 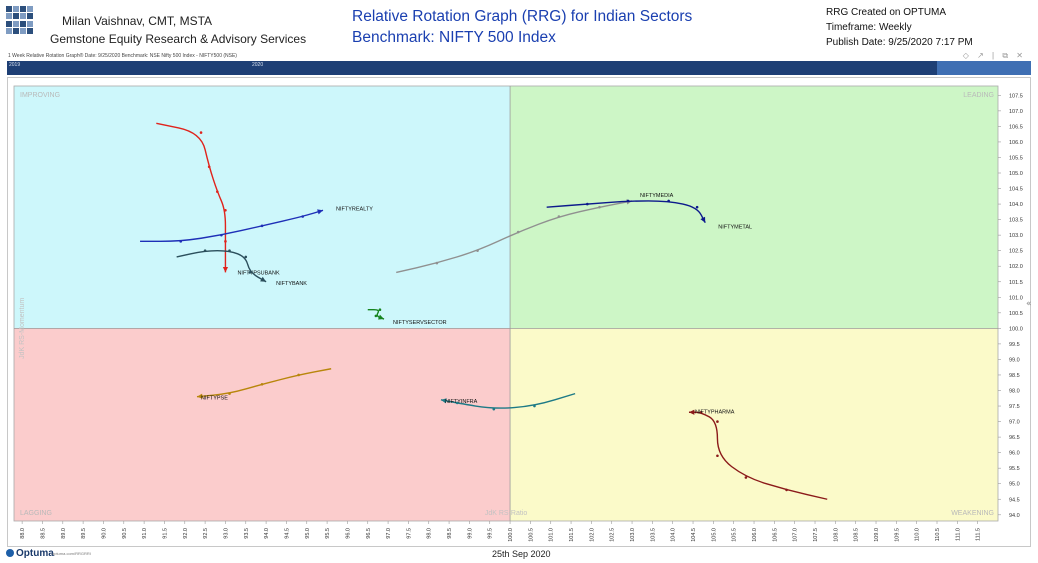 I want to click on y-tick-label: 96.5, so click(x=1014, y=438).